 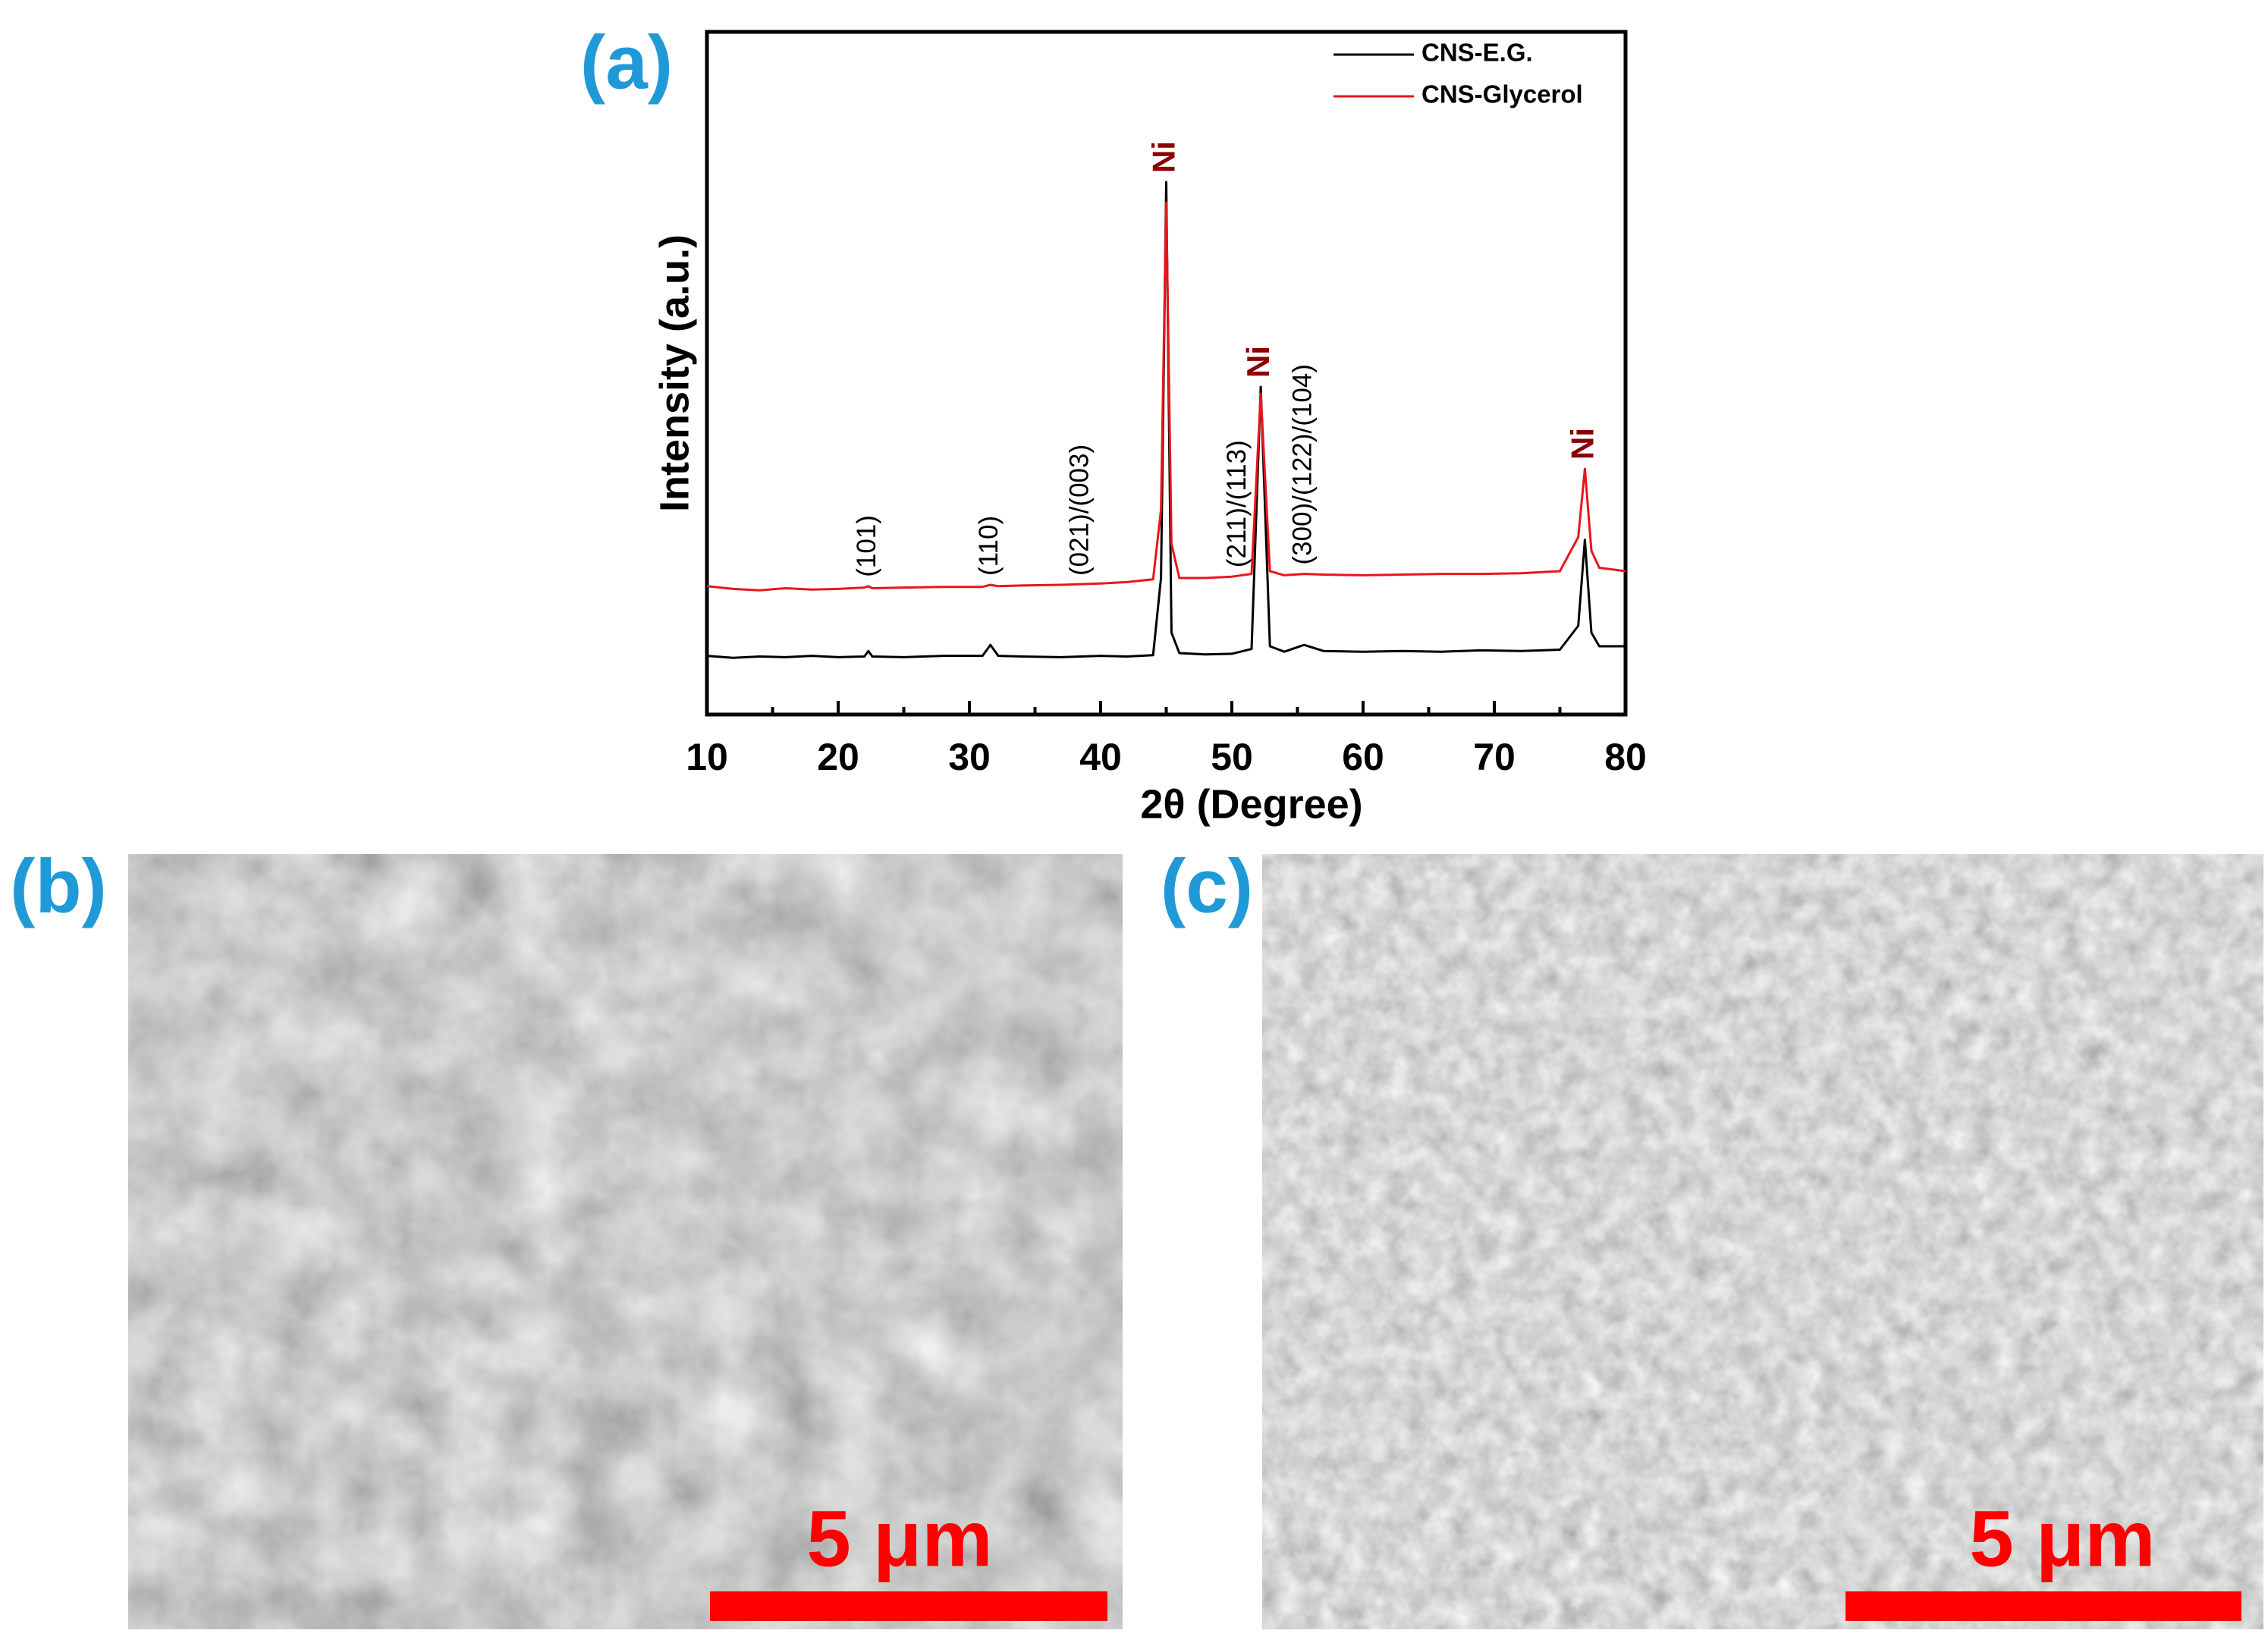 What do you see at coordinates (58, 885) in the screenshot?
I see `panel-label: (b)` at bounding box center [58, 885].